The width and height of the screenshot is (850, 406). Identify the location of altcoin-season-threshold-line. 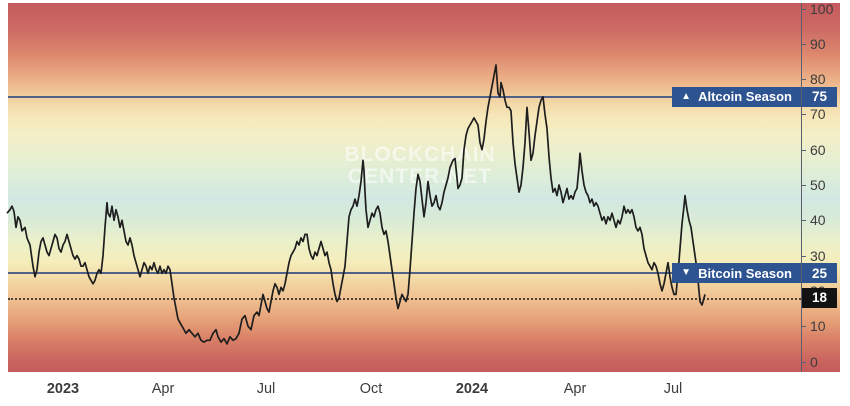
(404, 96).